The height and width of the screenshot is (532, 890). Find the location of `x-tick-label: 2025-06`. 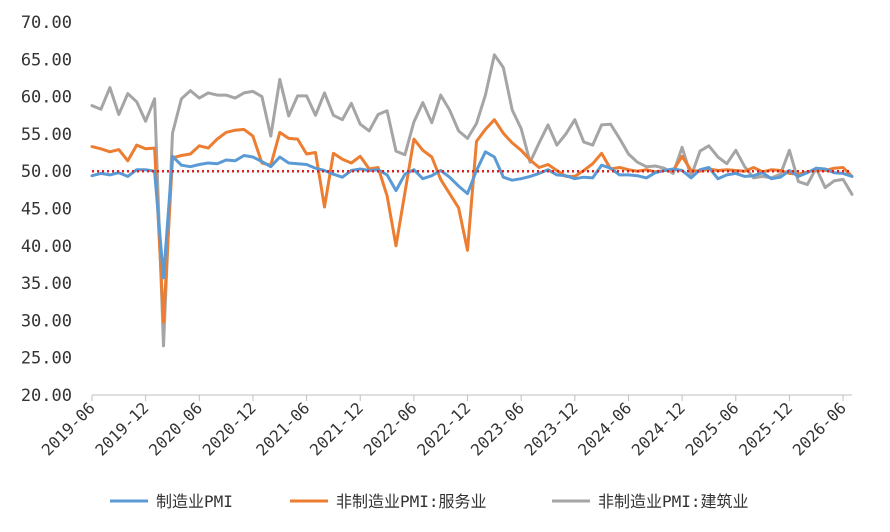

x-tick-label: 2025-06 is located at coordinates (711, 428).